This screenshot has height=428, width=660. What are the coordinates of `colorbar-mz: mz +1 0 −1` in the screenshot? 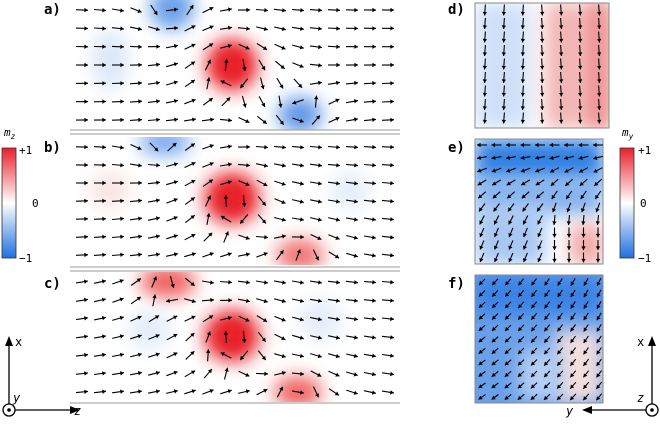 It's located at (20, 195).